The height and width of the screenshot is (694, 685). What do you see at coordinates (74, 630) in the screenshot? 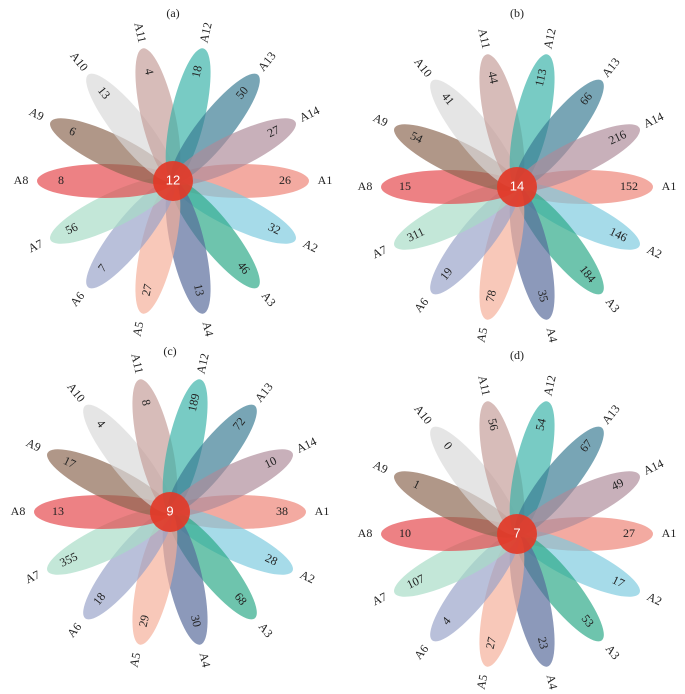
I see `petal-label: A6` at bounding box center [74, 630].